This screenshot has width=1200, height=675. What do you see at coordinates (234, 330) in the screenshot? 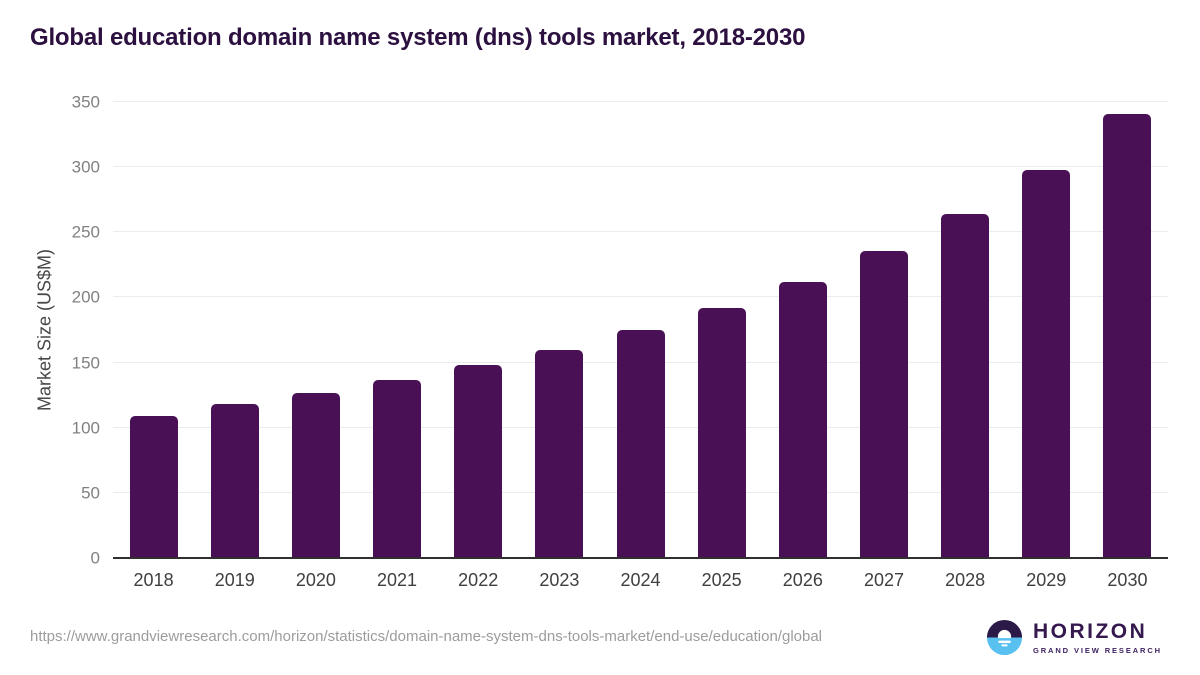
I see `bar-slot-2019` at bounding box center [234, 330].